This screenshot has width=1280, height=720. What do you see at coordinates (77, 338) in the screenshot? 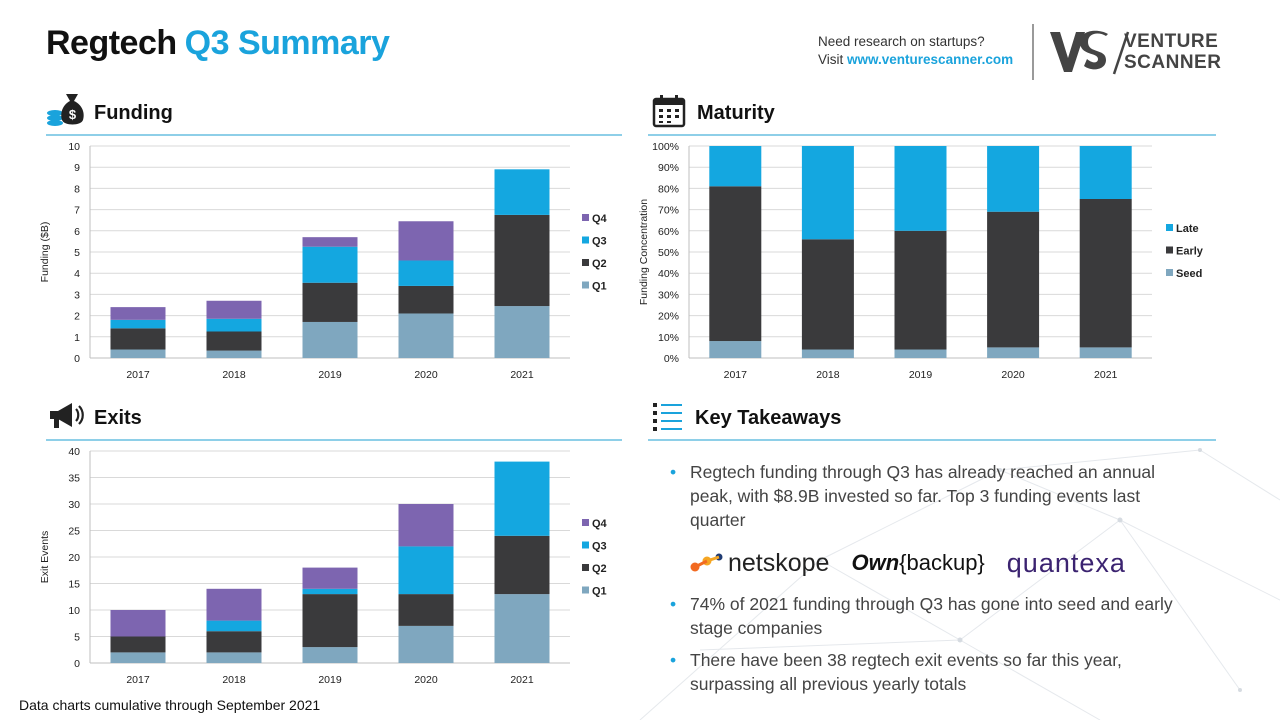
I see `y-tick-label: 1` at bounding box center [77, 338].